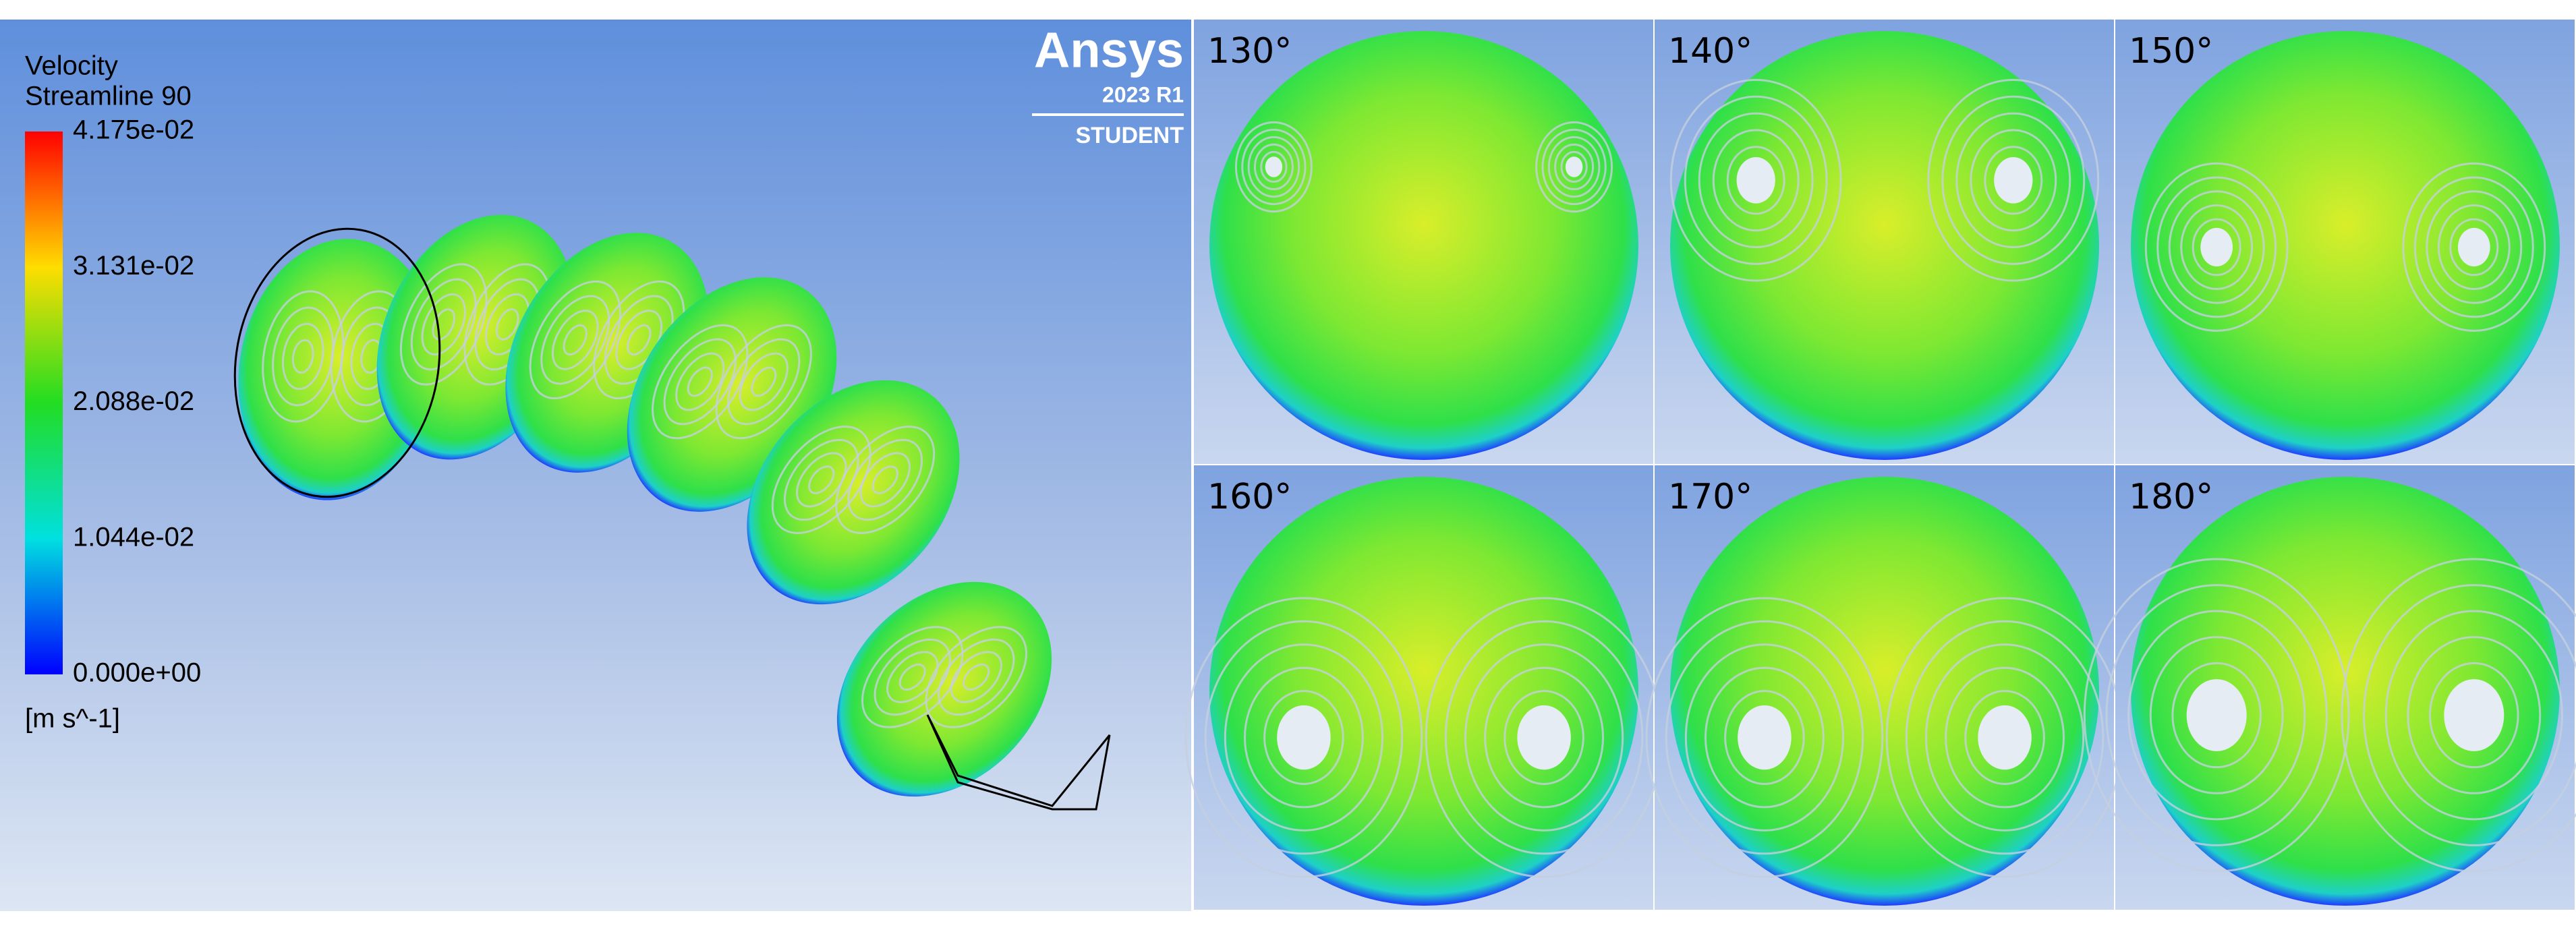 This screenshot has width=2576, height=932. What do you see at coordinates (1710, 497) in the screenshot?
I see `panel-label: 170°` at bounding box center [1710, 497].